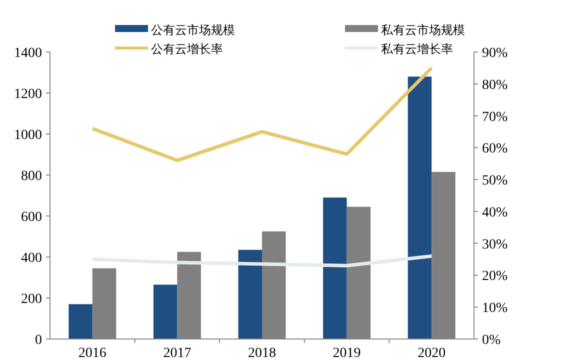  I want to click on line-series, so click(262, 261).